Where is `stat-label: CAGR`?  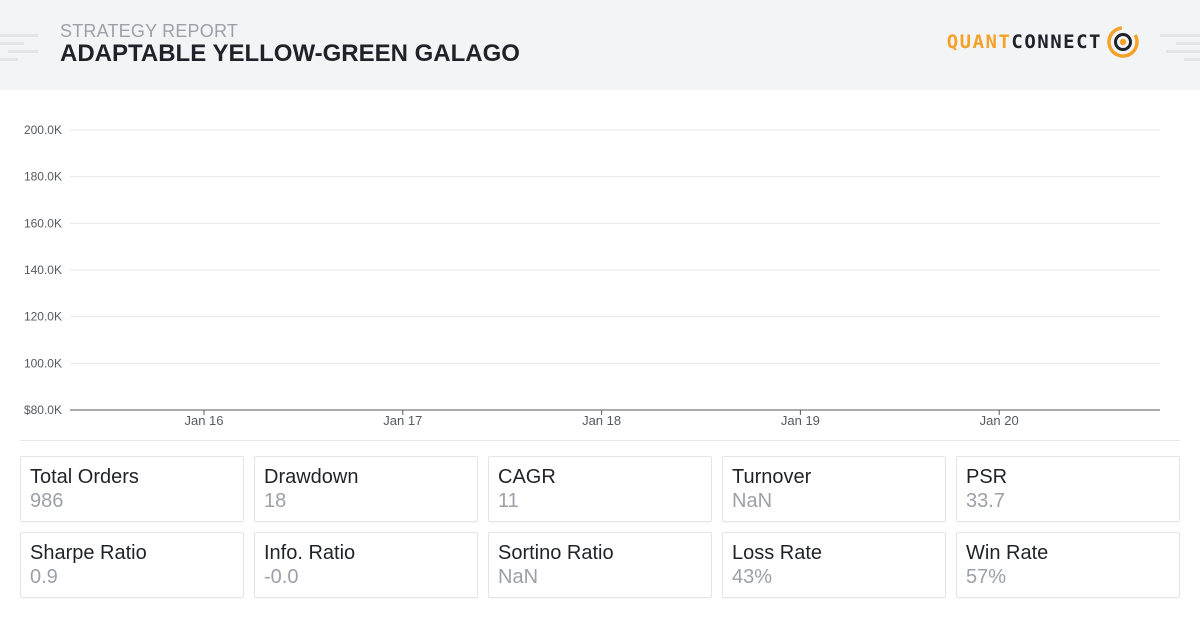
stat-label: CAGR is located at coordinates (527, 477).